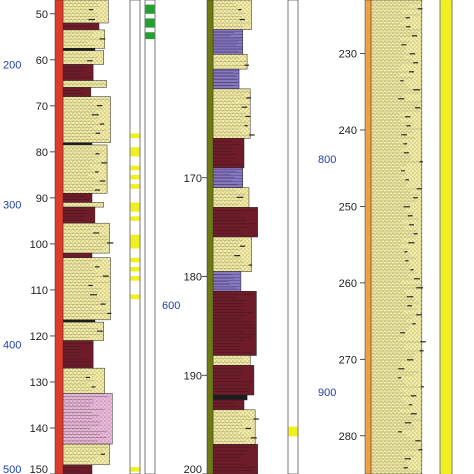  What do you see at coordinates (12, 346) in the screenshot?
I see `depth-ft-label: 400` at bounding box center [12, 346].